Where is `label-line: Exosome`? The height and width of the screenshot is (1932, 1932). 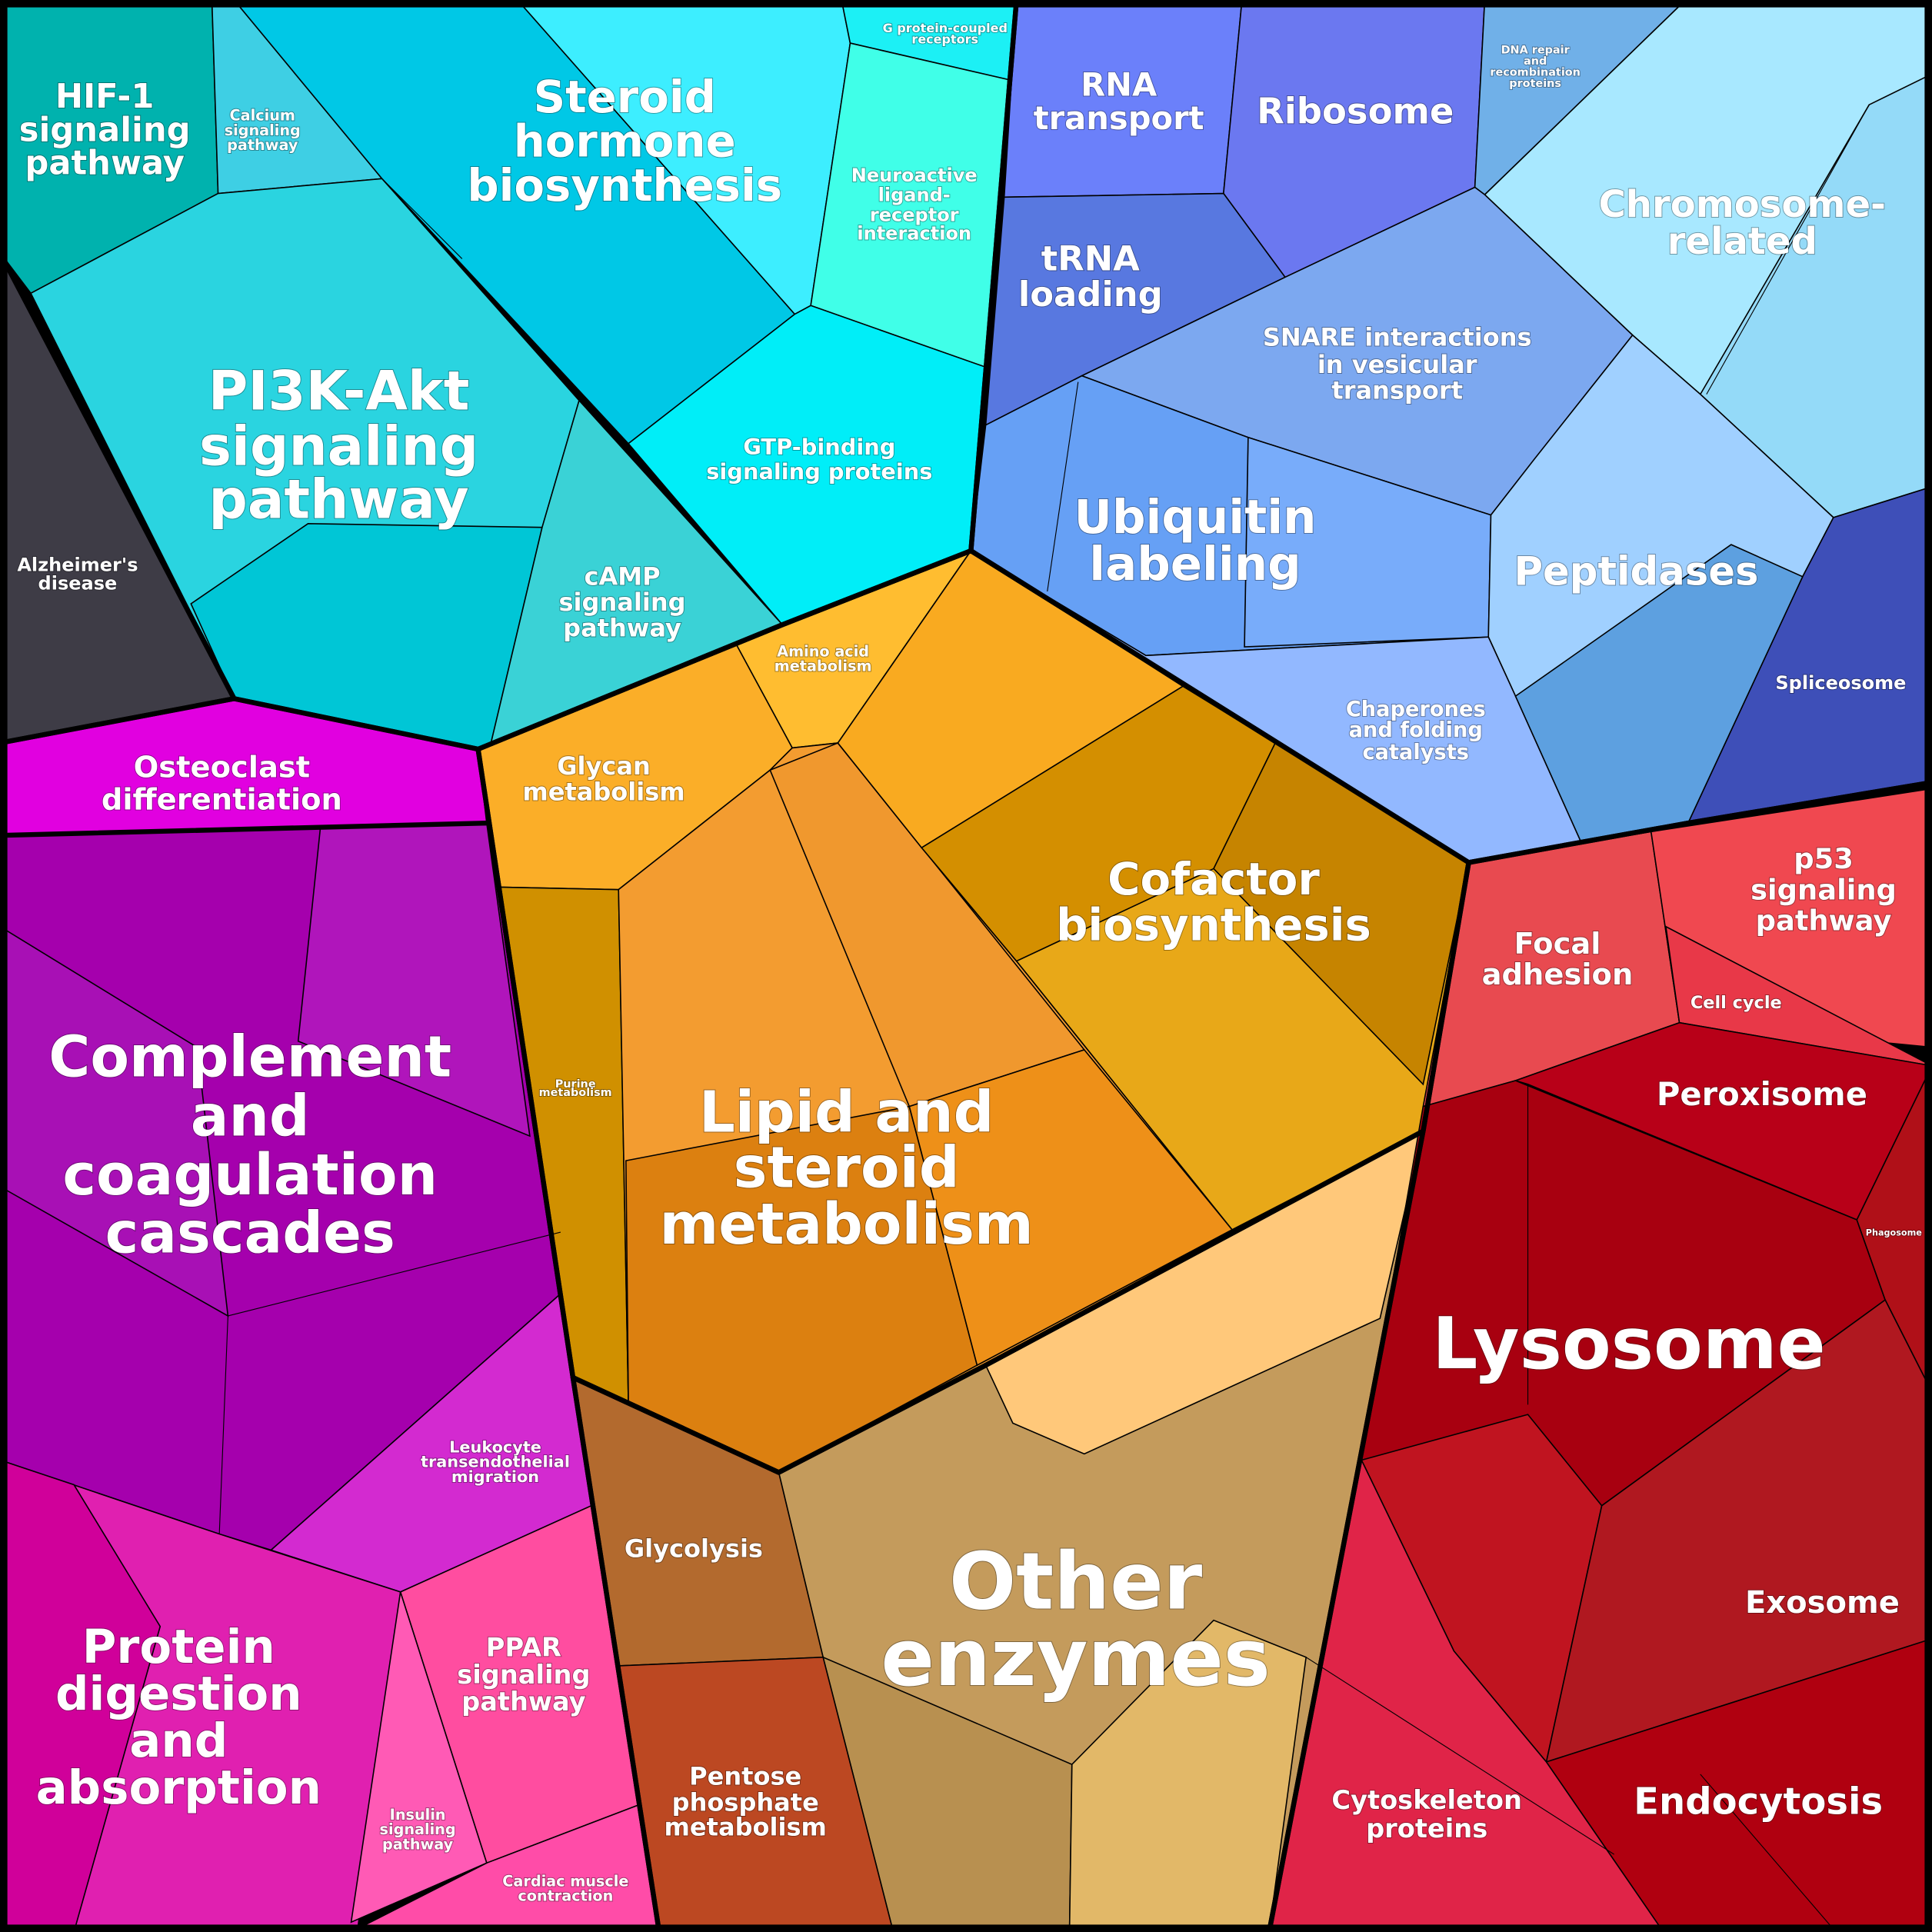 label-line: Exosome is located at coordinates (1822, 1603).